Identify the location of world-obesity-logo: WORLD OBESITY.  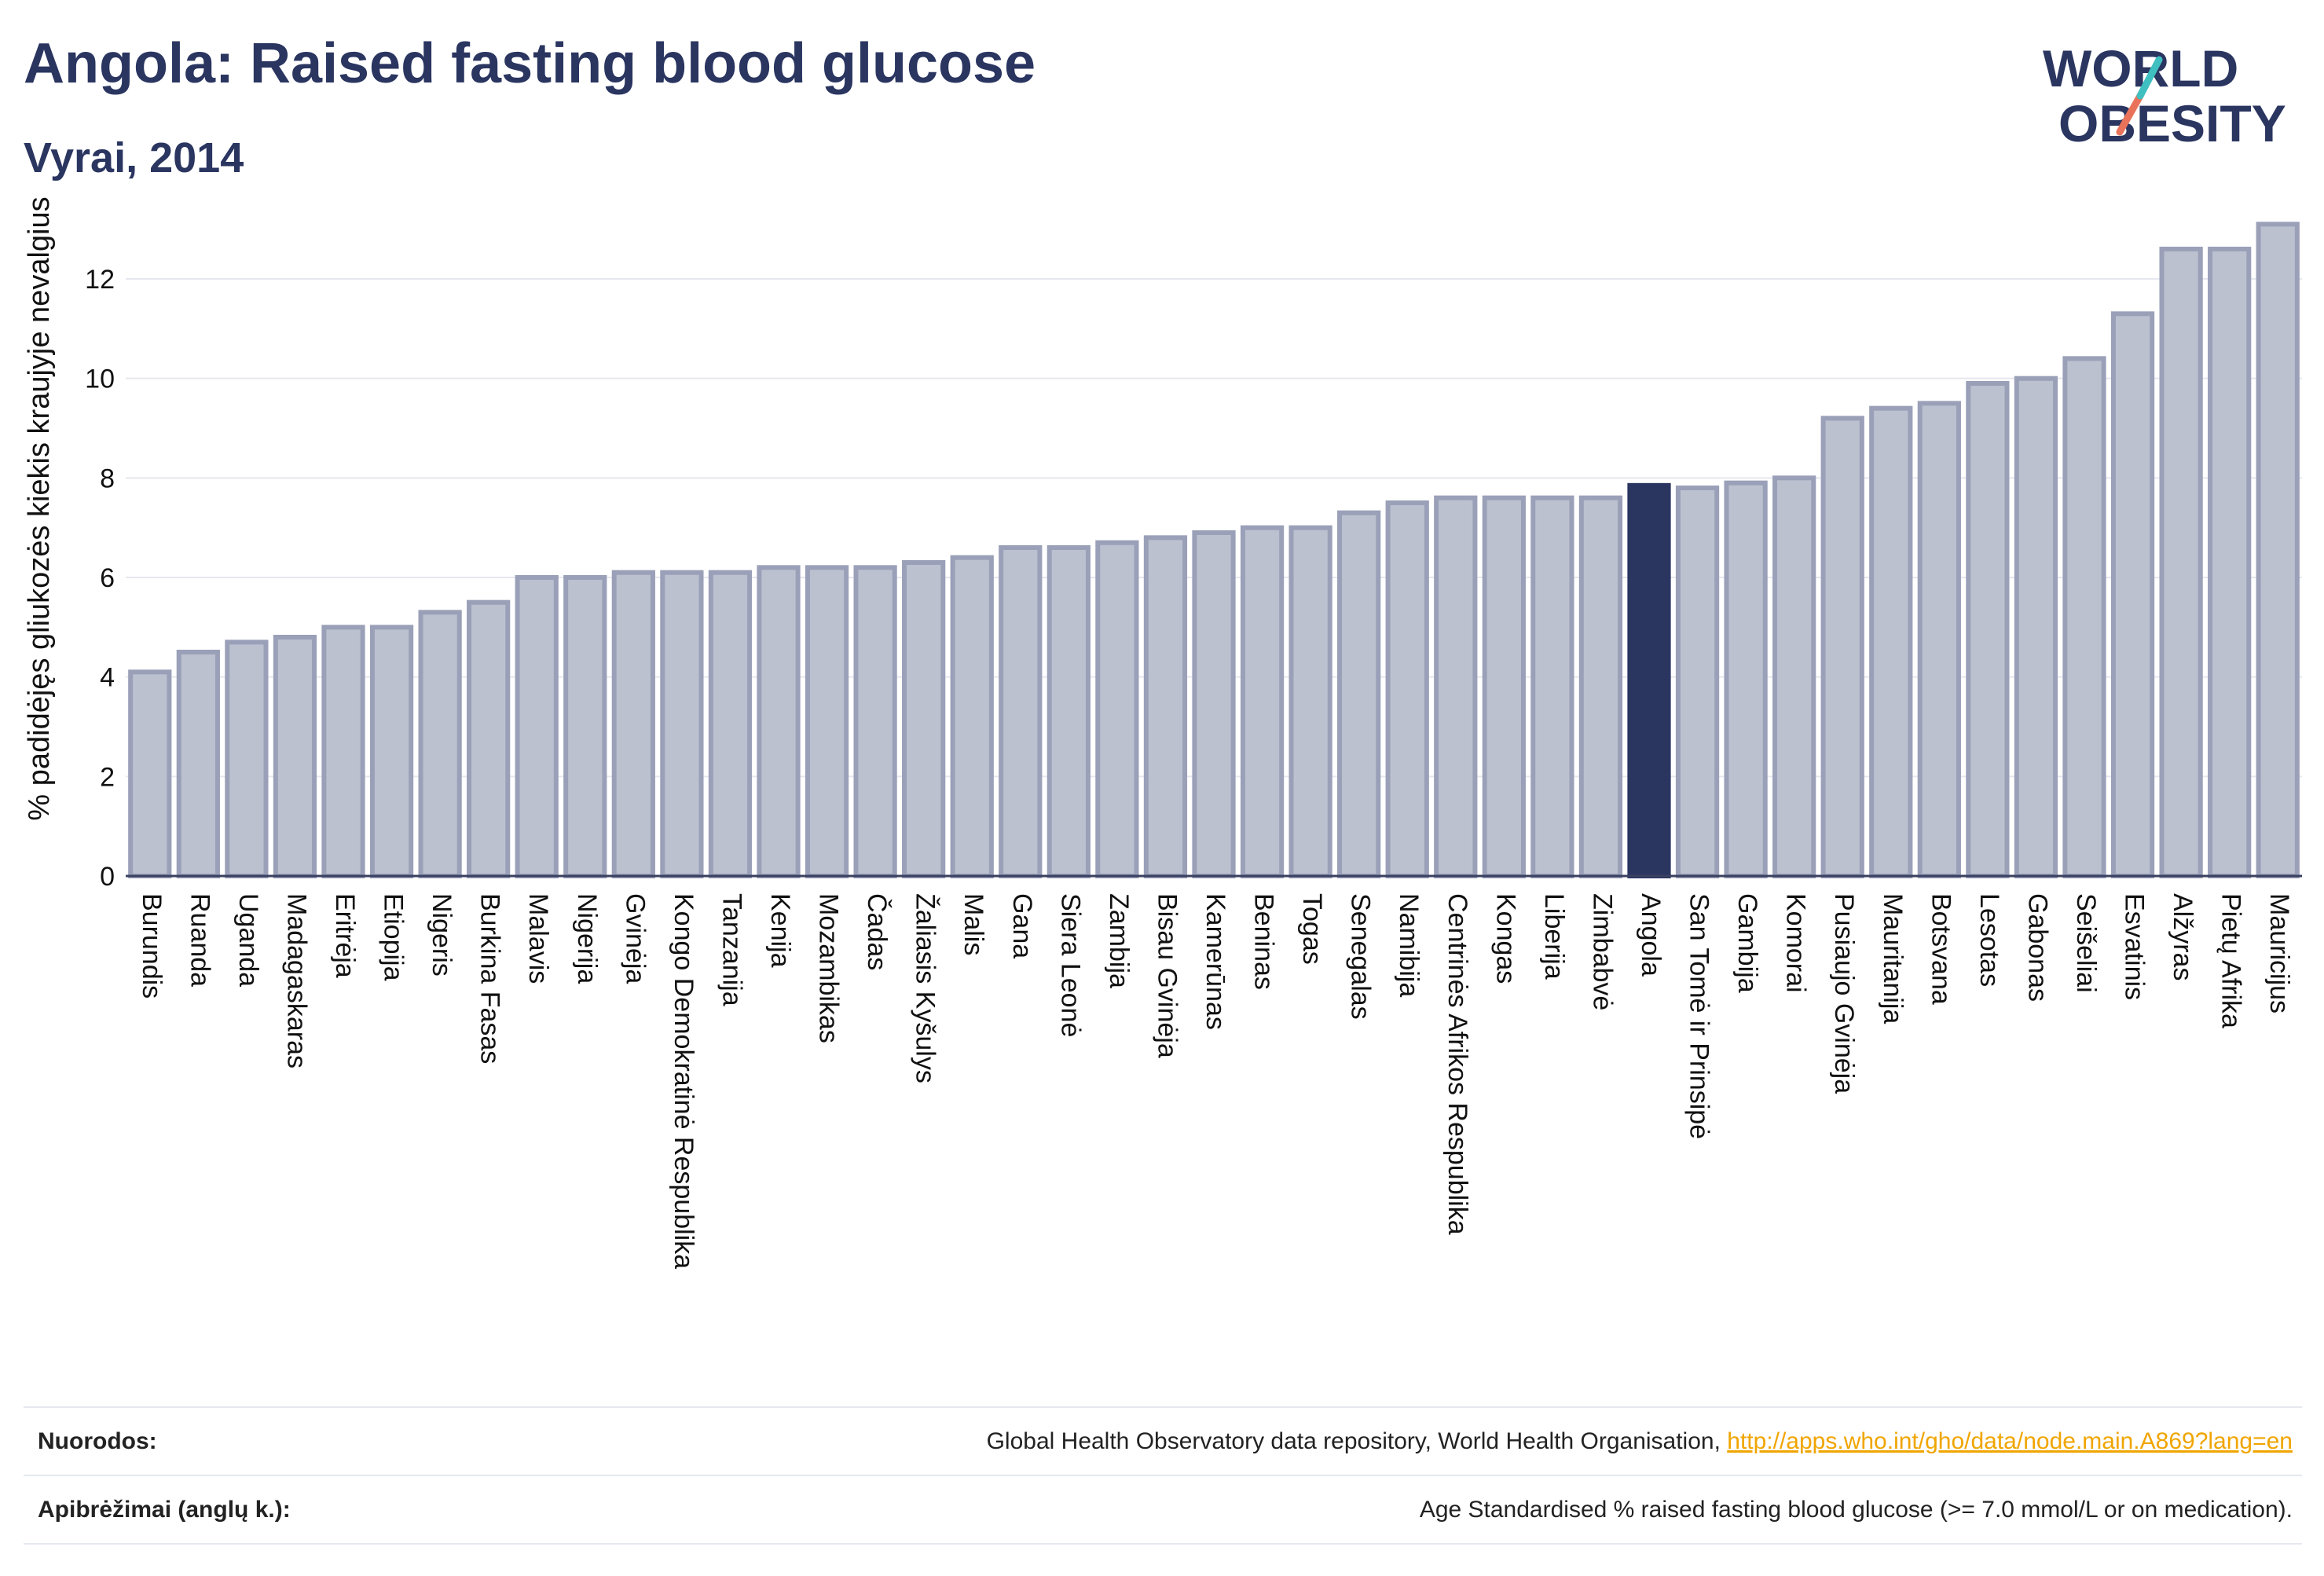
(2164, 95).